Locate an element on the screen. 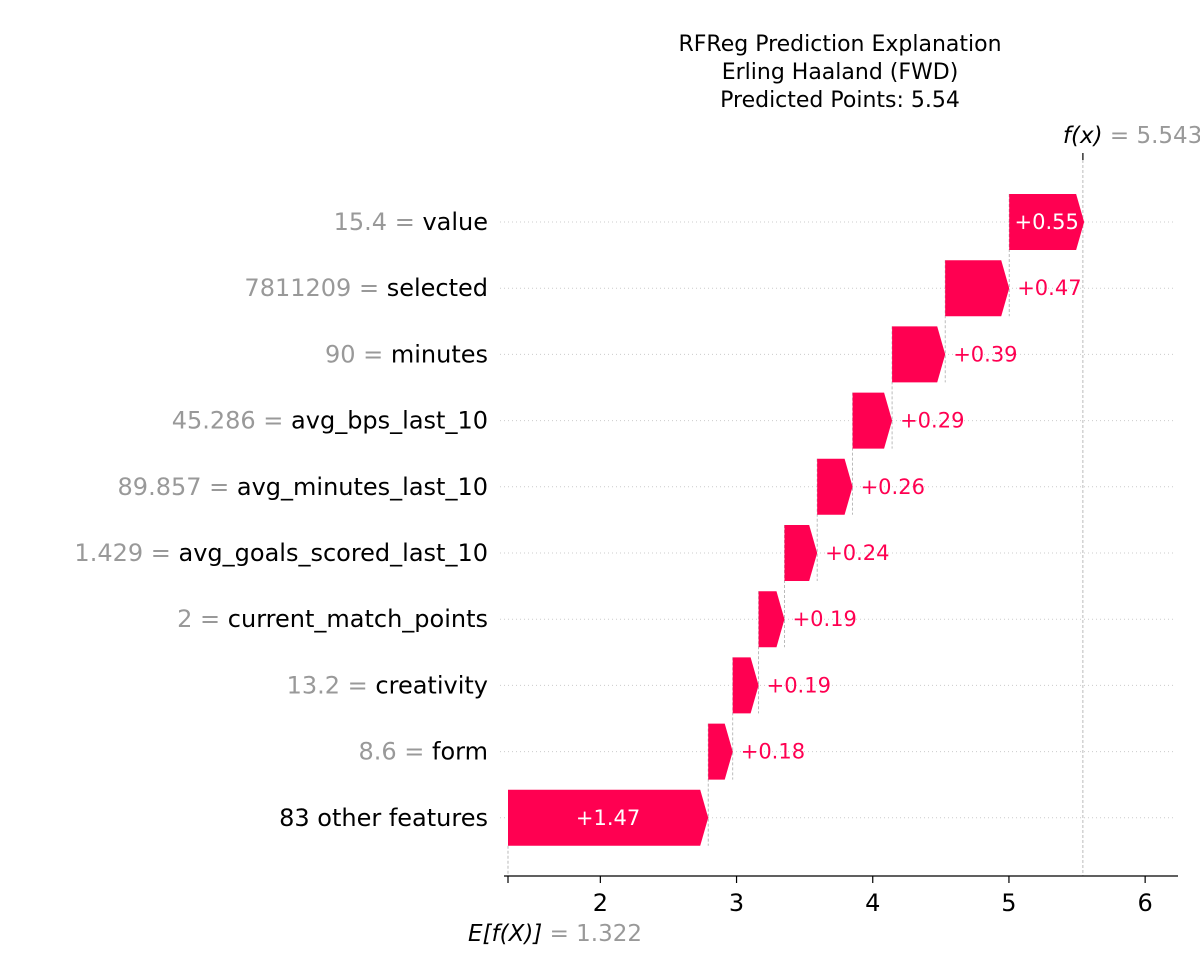  feature-label: 45.286 = avg_bps_last_10 is located at coordinates (330, 421).